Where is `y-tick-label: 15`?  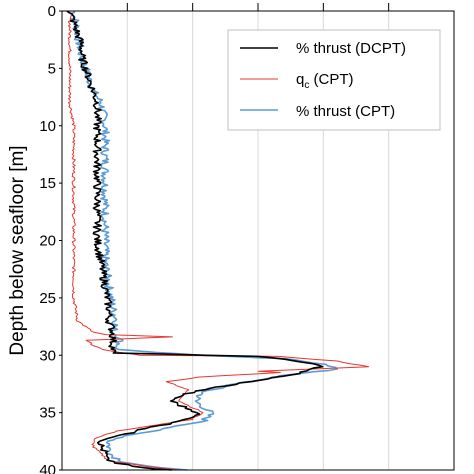
y-tick-label: 15 is located at coordinates (47, 183).